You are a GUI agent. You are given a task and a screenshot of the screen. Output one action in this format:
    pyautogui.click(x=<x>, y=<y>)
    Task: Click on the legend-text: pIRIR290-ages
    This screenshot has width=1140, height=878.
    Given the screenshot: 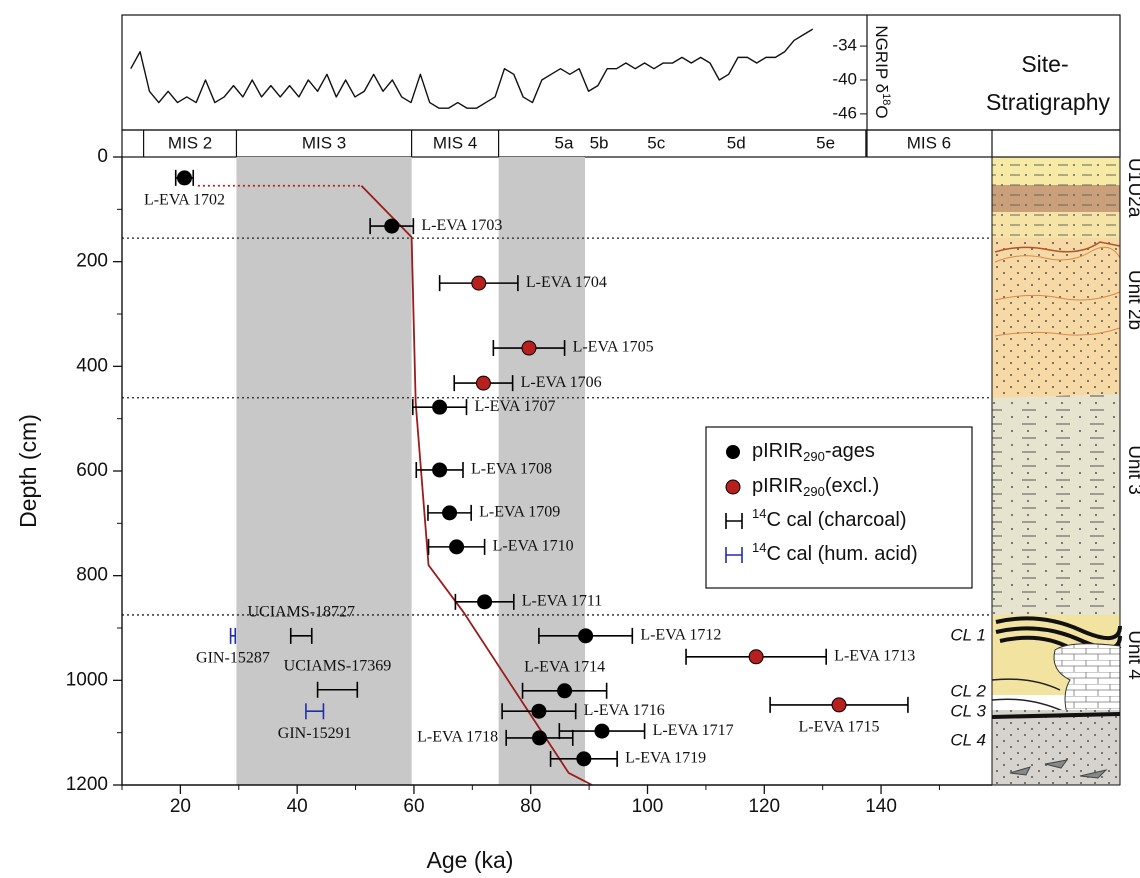 What is the action you would take?
    pyautogui.click(x=813, y=452)
    